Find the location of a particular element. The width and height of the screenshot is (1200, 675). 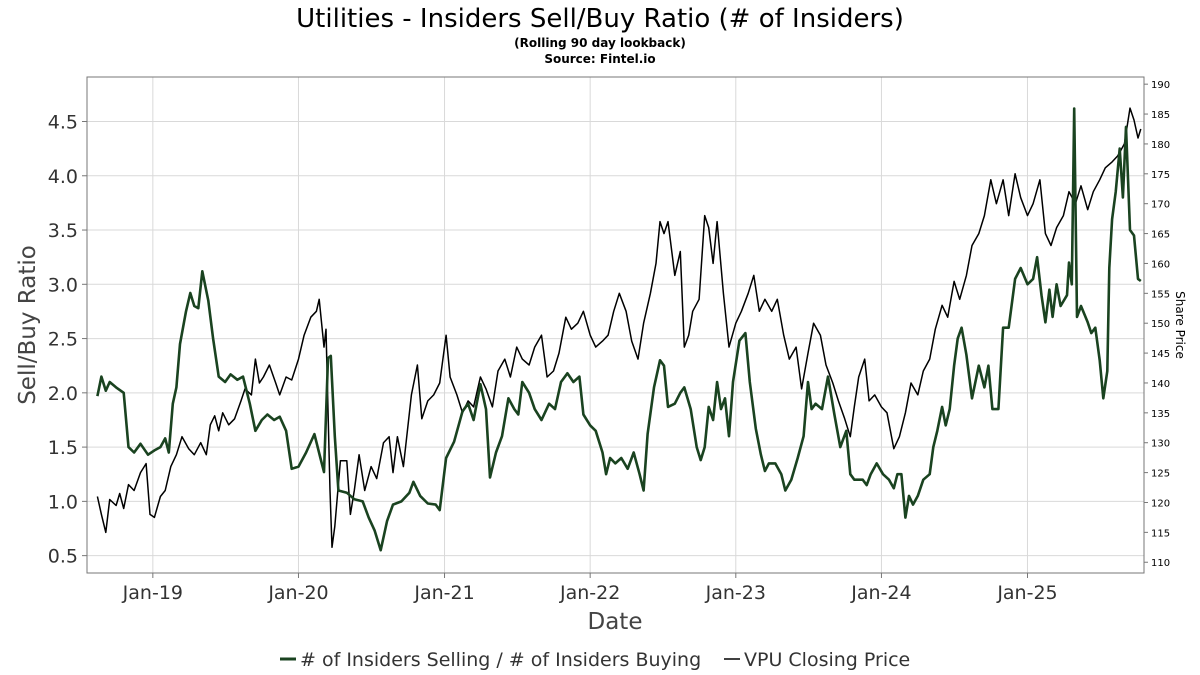

y2-tick-label: 115 is located at coordinates (1160, 533).